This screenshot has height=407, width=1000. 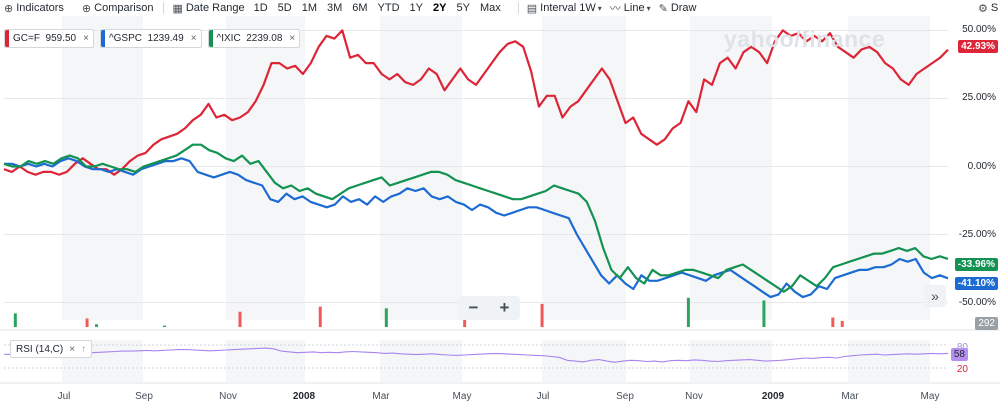 I want to click on x-tick-label: 2008, so click(x=304, y=396).